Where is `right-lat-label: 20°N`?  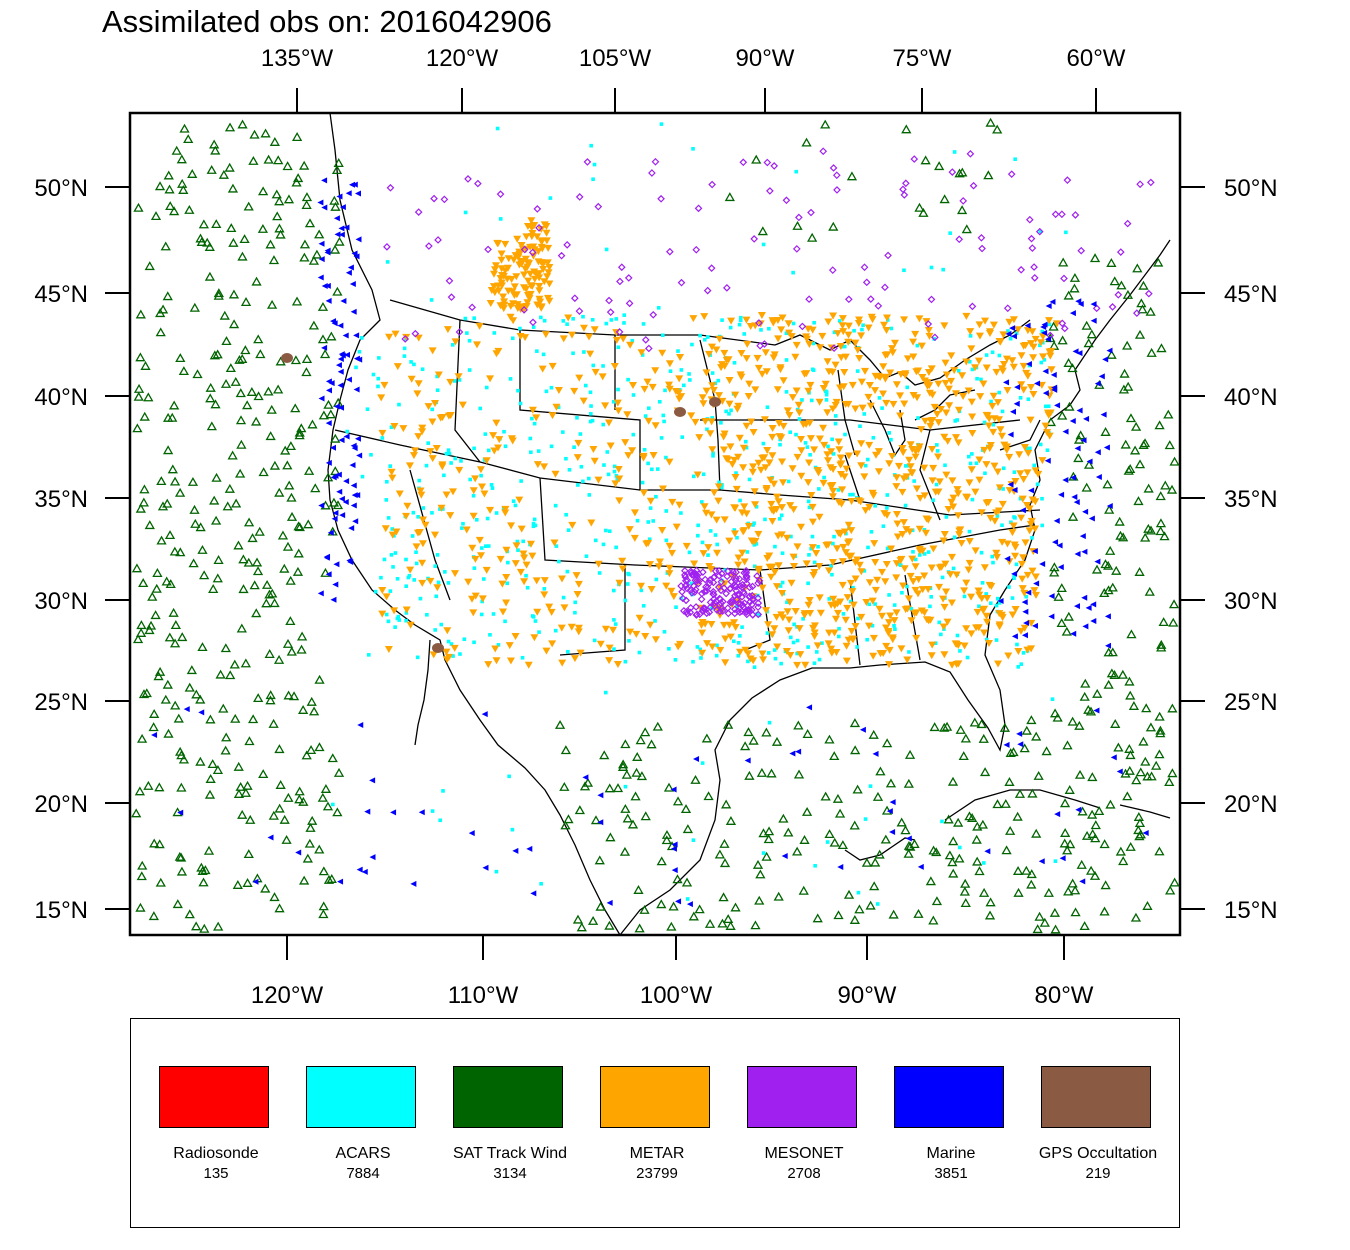 right-lat-label: 20°N is located at coordinates (1251, 804).